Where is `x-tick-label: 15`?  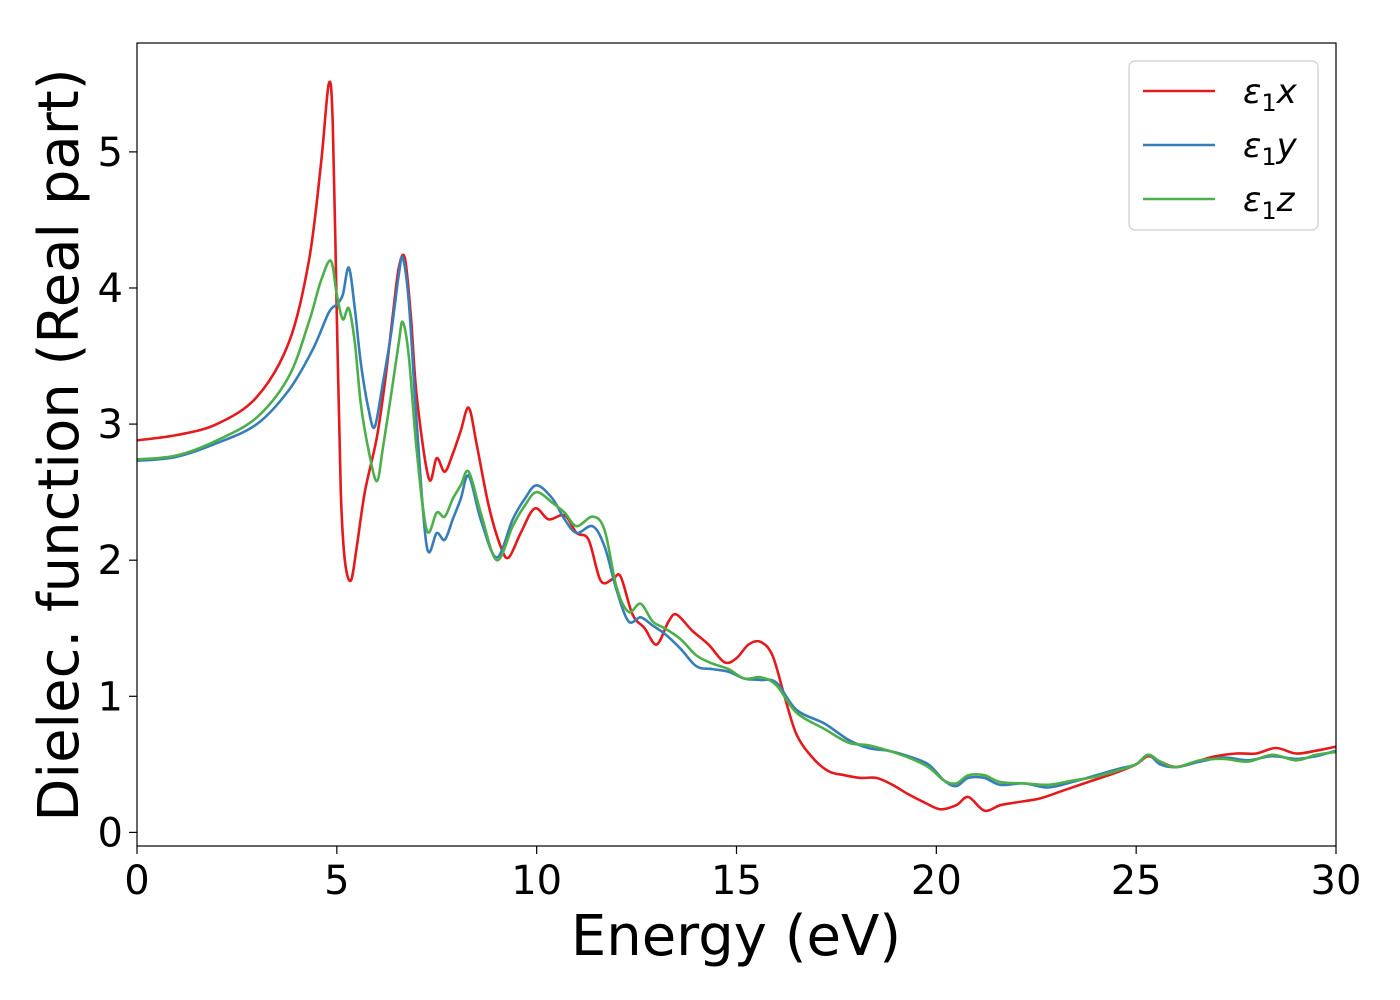
x-tick-label: 15 is located at coordinates (736, 881).